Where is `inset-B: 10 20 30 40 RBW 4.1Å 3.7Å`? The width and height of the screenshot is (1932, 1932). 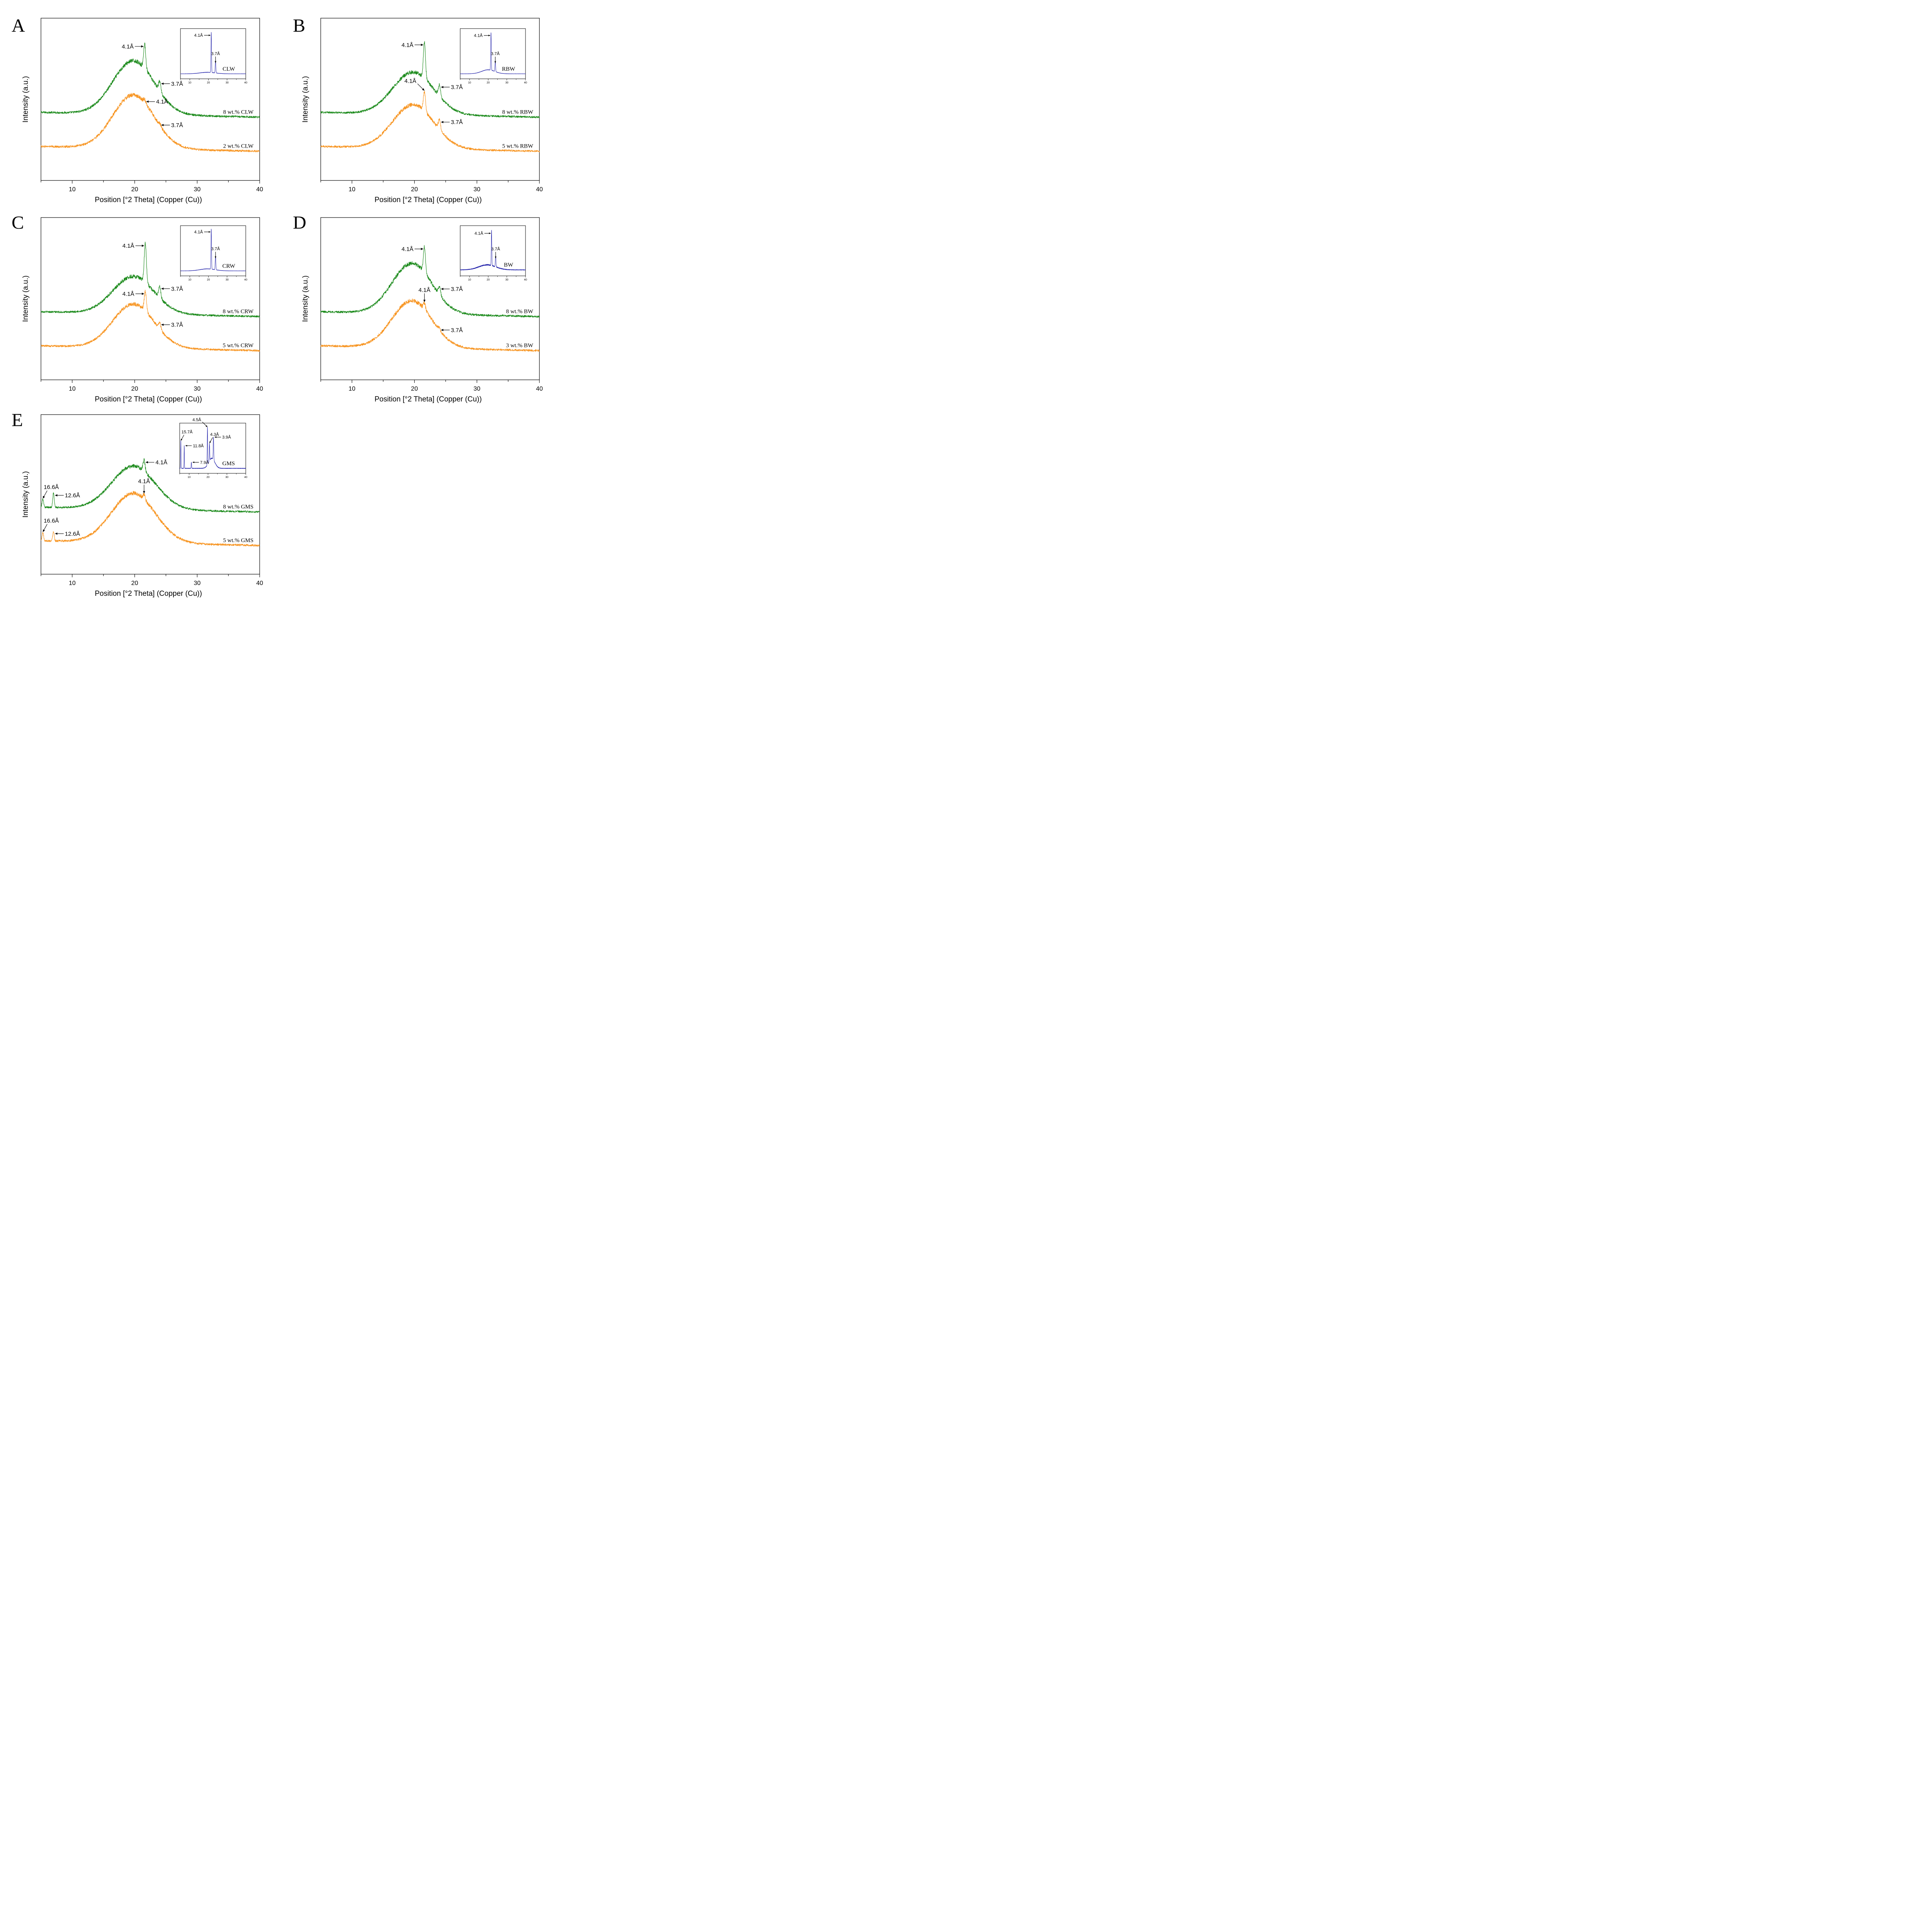
inset-B: 10 20 30 40 RBW 4.1Å 3.7Å is located at coordinates (493, 56).